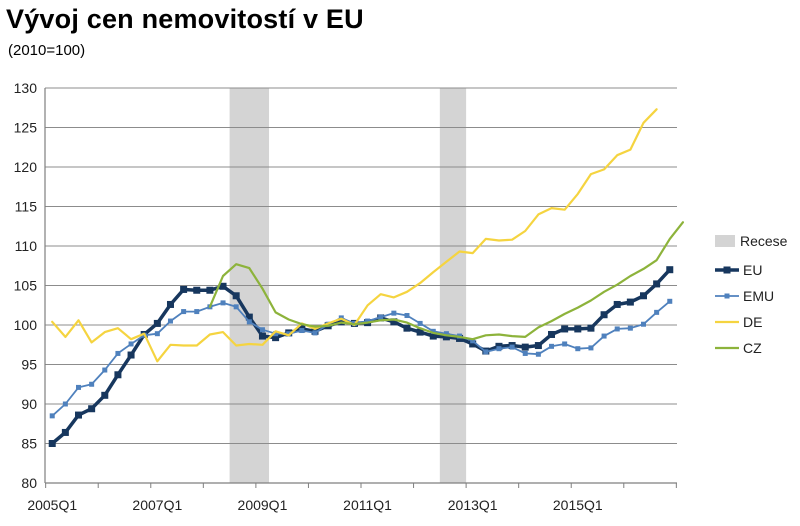  I want to click on y-tick-label-95: 95, so click(29, 365).